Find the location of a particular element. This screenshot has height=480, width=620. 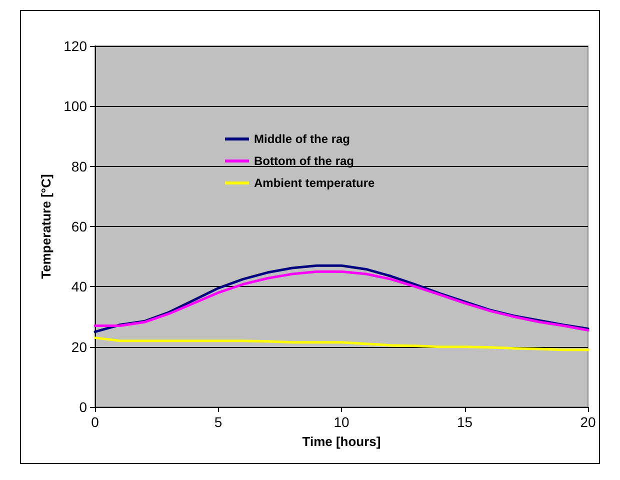

y-tick-label: 0 is located at coordinates (83, 407).